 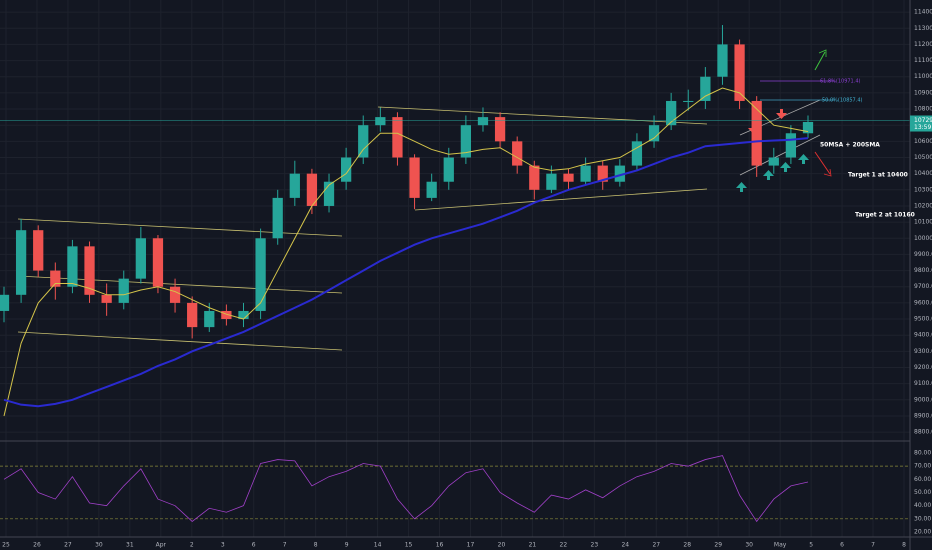 What do you see at coordinates (923, 173) in the screenshot?
I see `y-tick-label: 10400.0` at bounding box center [923, 173].